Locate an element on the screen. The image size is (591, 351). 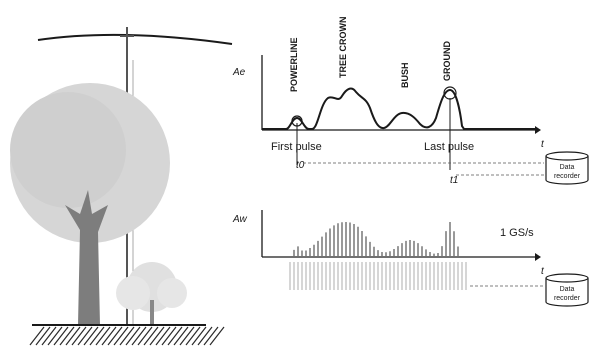
bottom-x-arrow is located at coordinates (538, 257).